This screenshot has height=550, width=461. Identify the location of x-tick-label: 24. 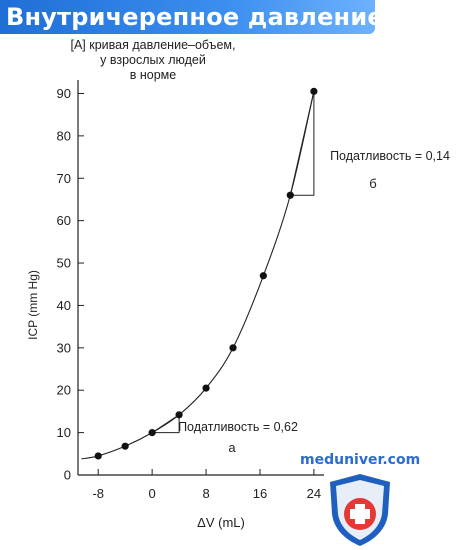
(314, 493).